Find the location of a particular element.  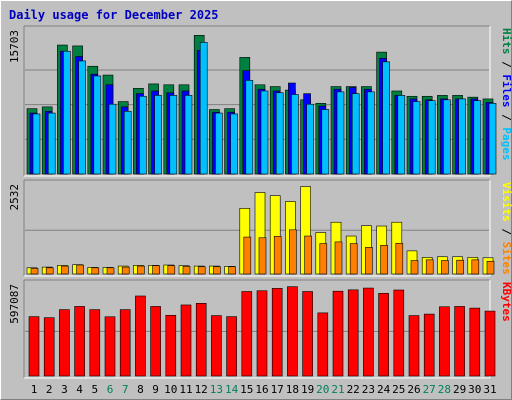

x-tick-label-day-26: 26 is located at coordinates (413, 389).